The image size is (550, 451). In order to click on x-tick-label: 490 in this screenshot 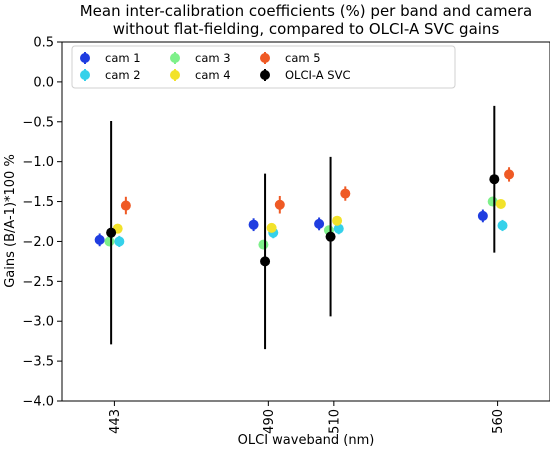, I will do `click(269, 421)`.